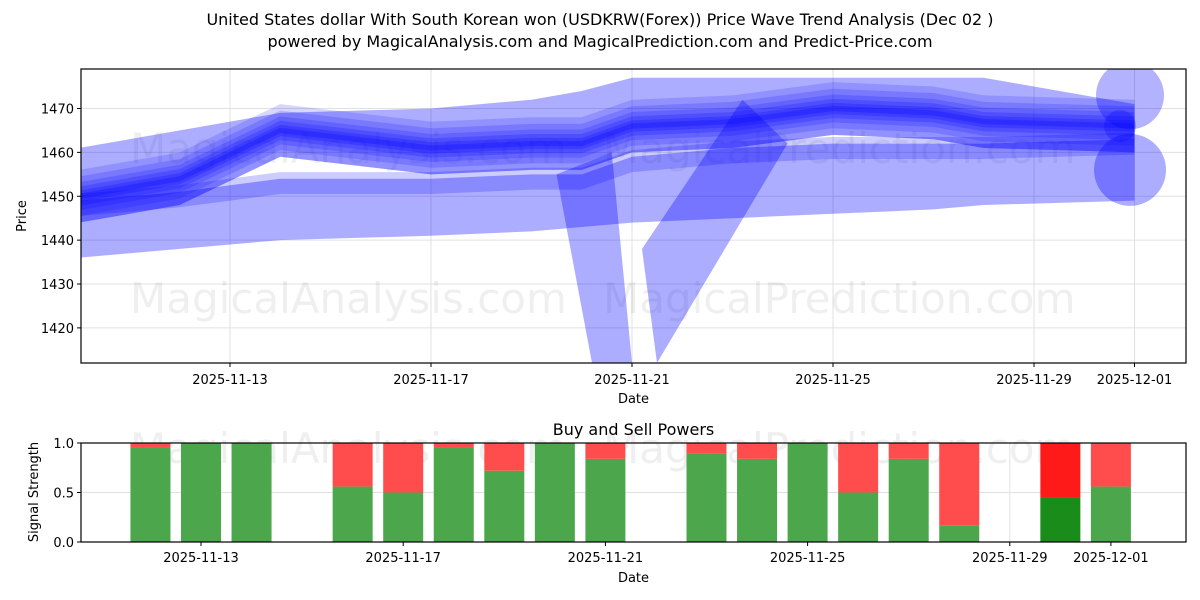 This screenshot has height=600, width=1200. Describe the element at coordinates (57, 197) in the screenshot. I see `y-tick-label: 1450` at that location.